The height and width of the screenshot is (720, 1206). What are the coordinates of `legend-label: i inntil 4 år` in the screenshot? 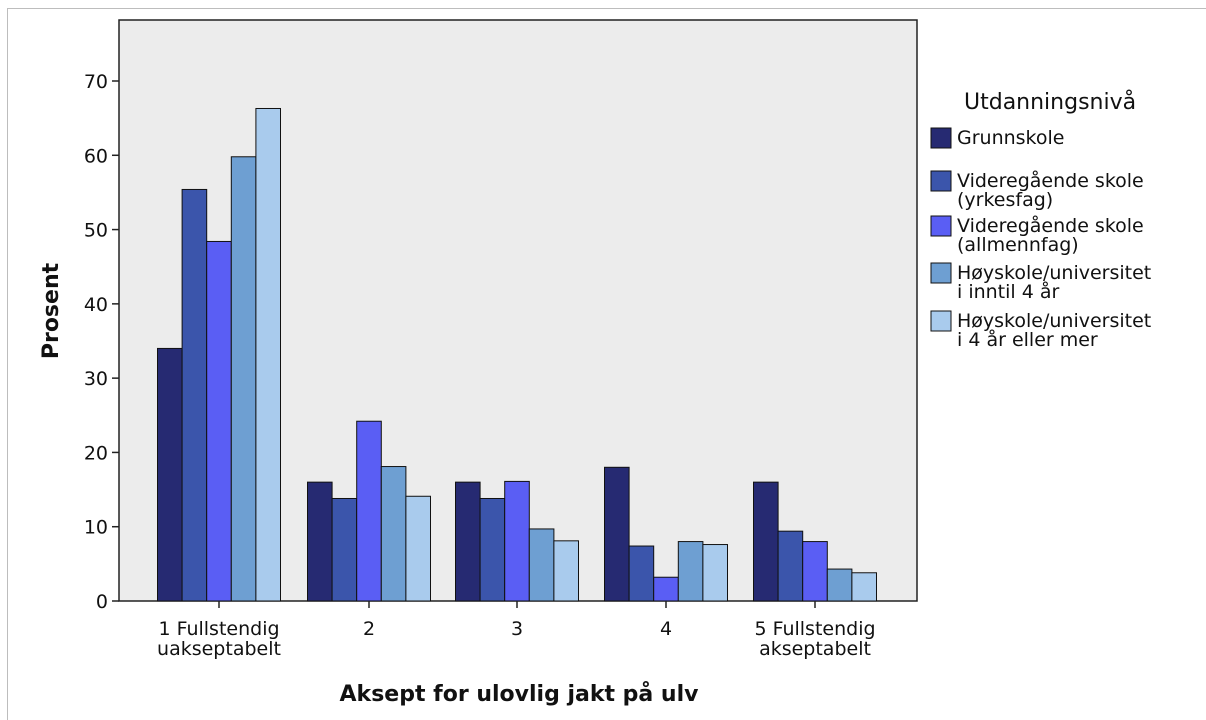 It's located at (1008, 291).